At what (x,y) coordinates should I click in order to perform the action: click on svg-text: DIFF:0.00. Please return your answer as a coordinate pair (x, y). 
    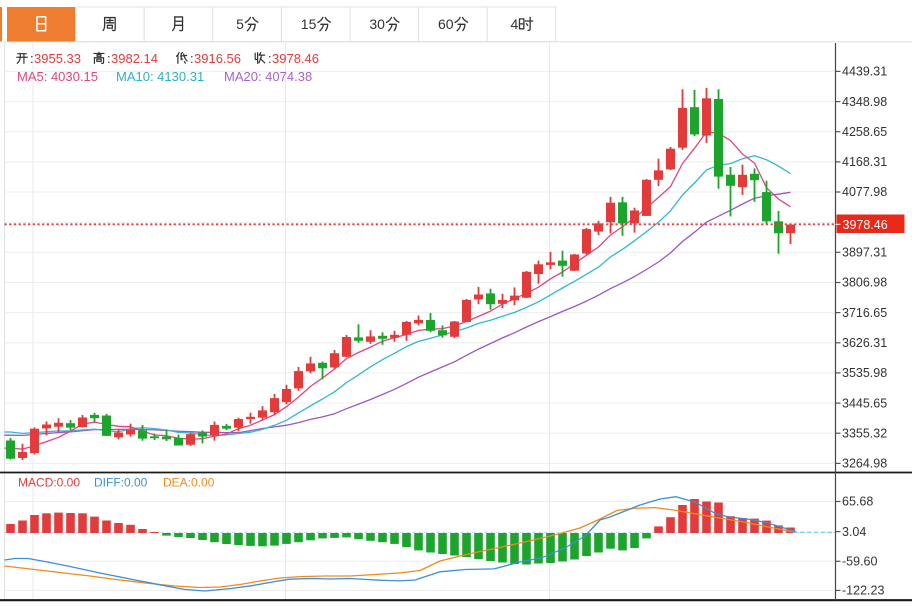
    Looking at the image, I should click on (121, 483).